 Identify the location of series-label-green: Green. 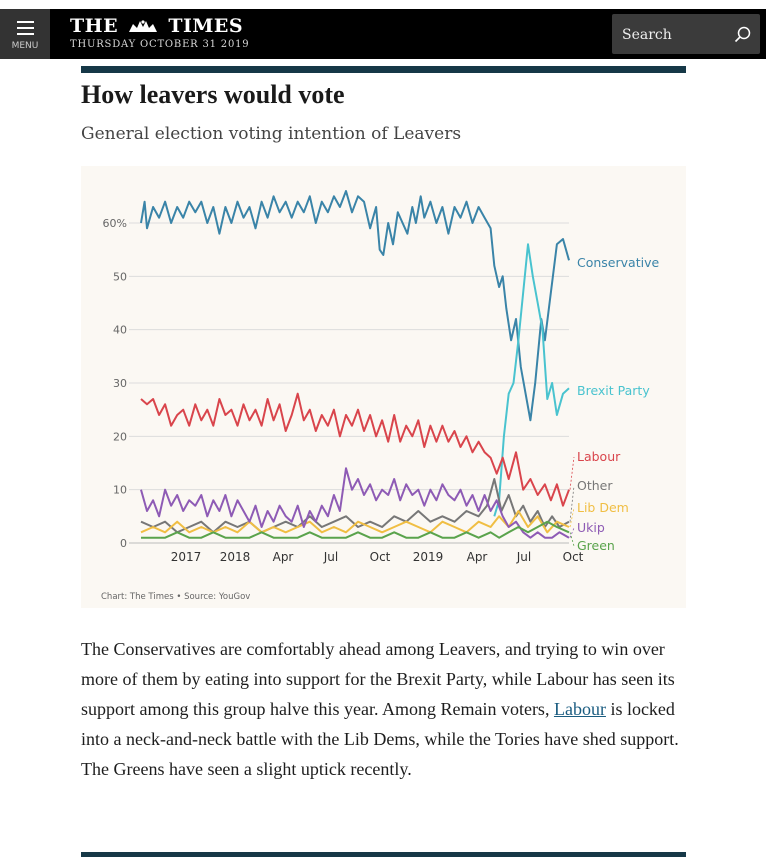
(596, 545).